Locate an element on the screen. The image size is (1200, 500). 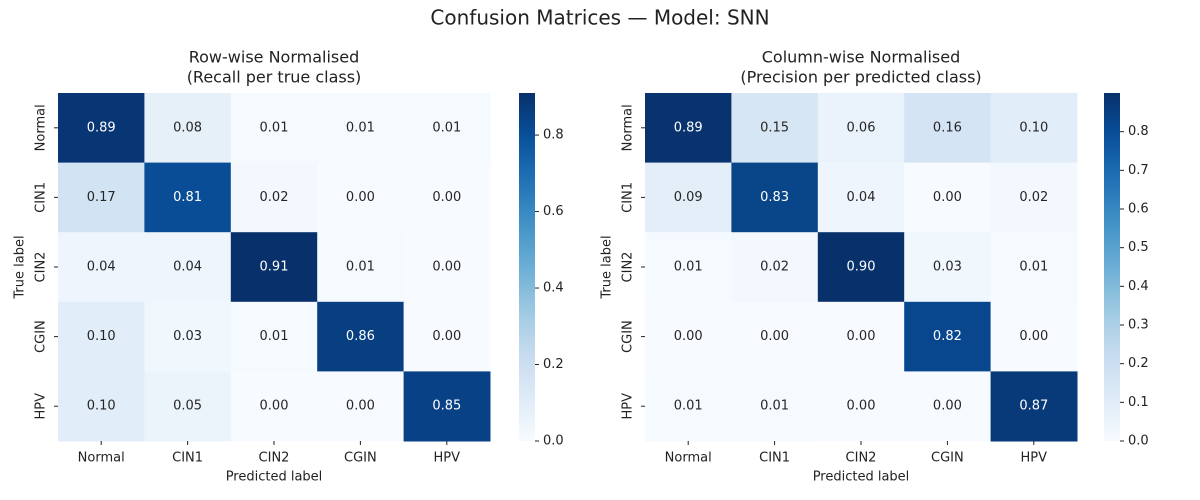
cell-label: 0.09 is located at coordinates (688, 197).